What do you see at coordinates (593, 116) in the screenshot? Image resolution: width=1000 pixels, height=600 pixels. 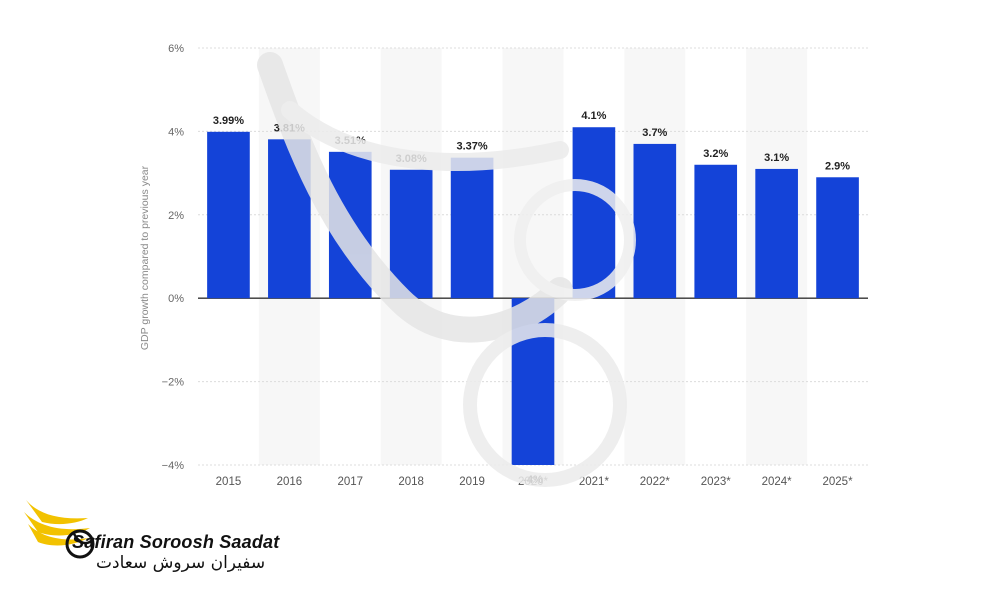 I see `data-label: 4.1%` at bounding box center [593, 116].